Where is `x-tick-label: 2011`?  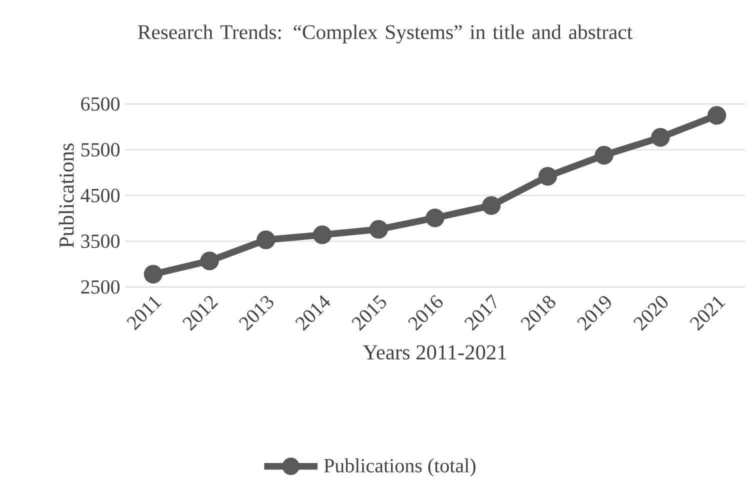 x-tick-label: 2011 is located at coordinates (144, 313).